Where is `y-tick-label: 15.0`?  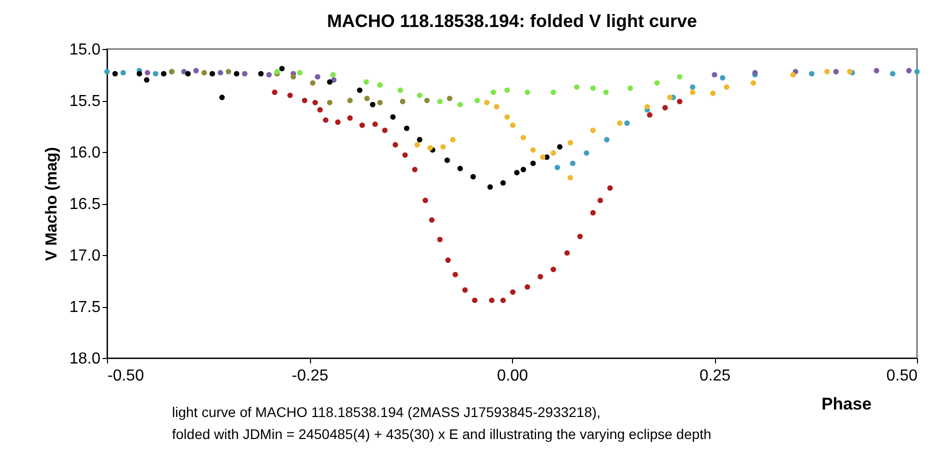
y-tick-label: 15.0 is located at coordinates (85, 50).